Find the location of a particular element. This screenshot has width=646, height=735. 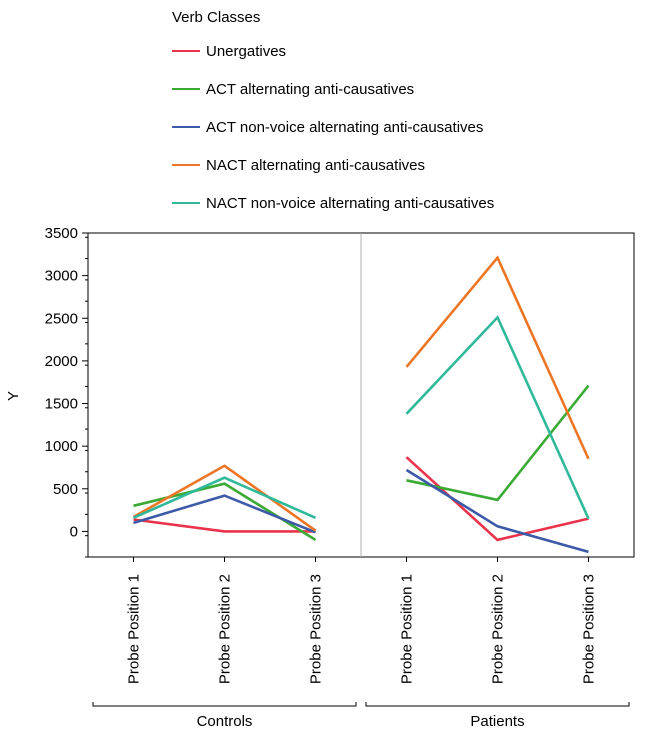

legend-title: Verb Classes is located at coordinates (216, 17).